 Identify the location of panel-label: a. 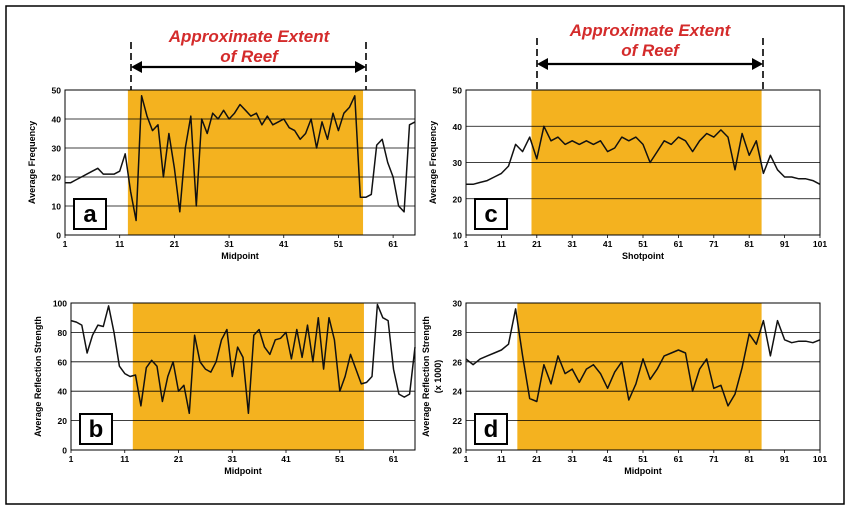
(90, 214).